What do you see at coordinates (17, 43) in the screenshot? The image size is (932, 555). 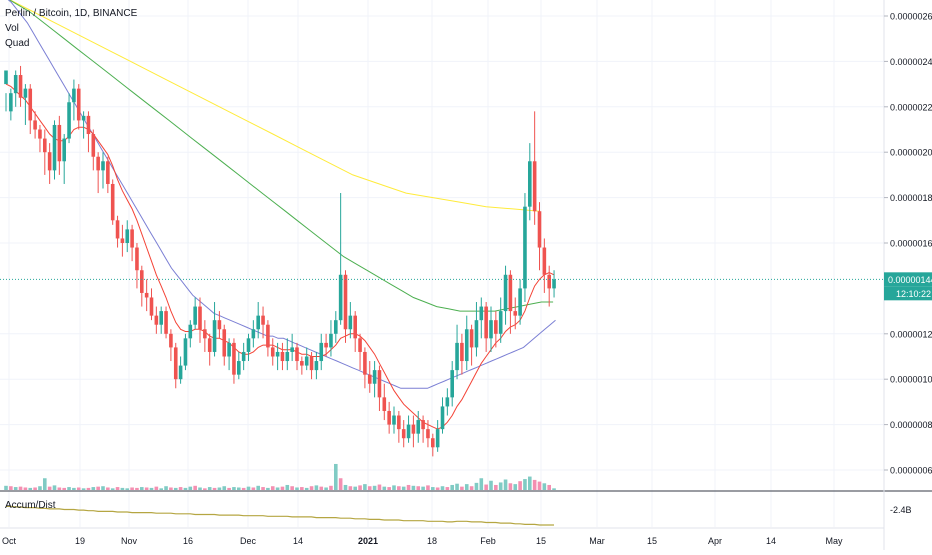 I see `quad-label: Quad` at bounding box center [17, 43].